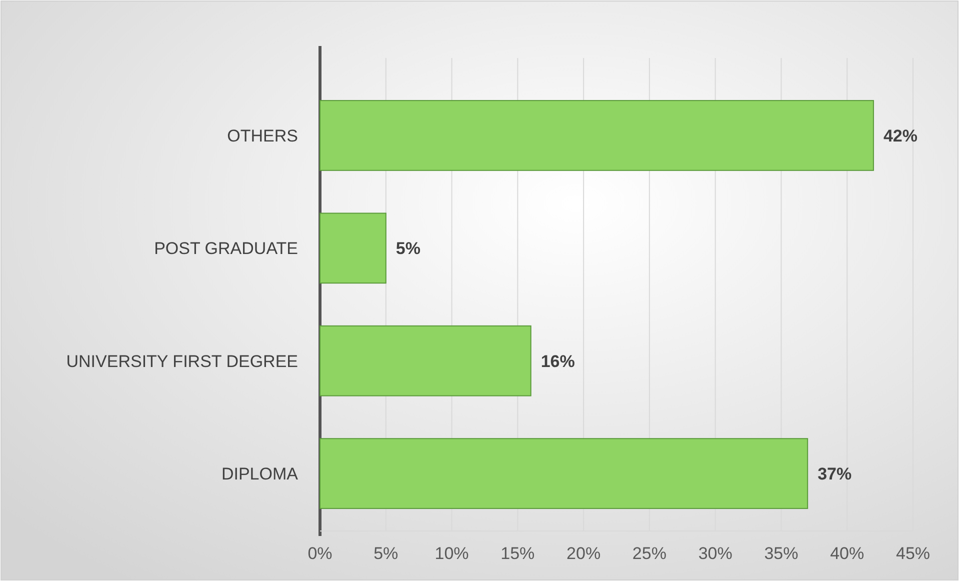  Describe the element at coordinates (226, 248) in the screenshot. I see `y-tick-label: POST GRADUATE` at that location.